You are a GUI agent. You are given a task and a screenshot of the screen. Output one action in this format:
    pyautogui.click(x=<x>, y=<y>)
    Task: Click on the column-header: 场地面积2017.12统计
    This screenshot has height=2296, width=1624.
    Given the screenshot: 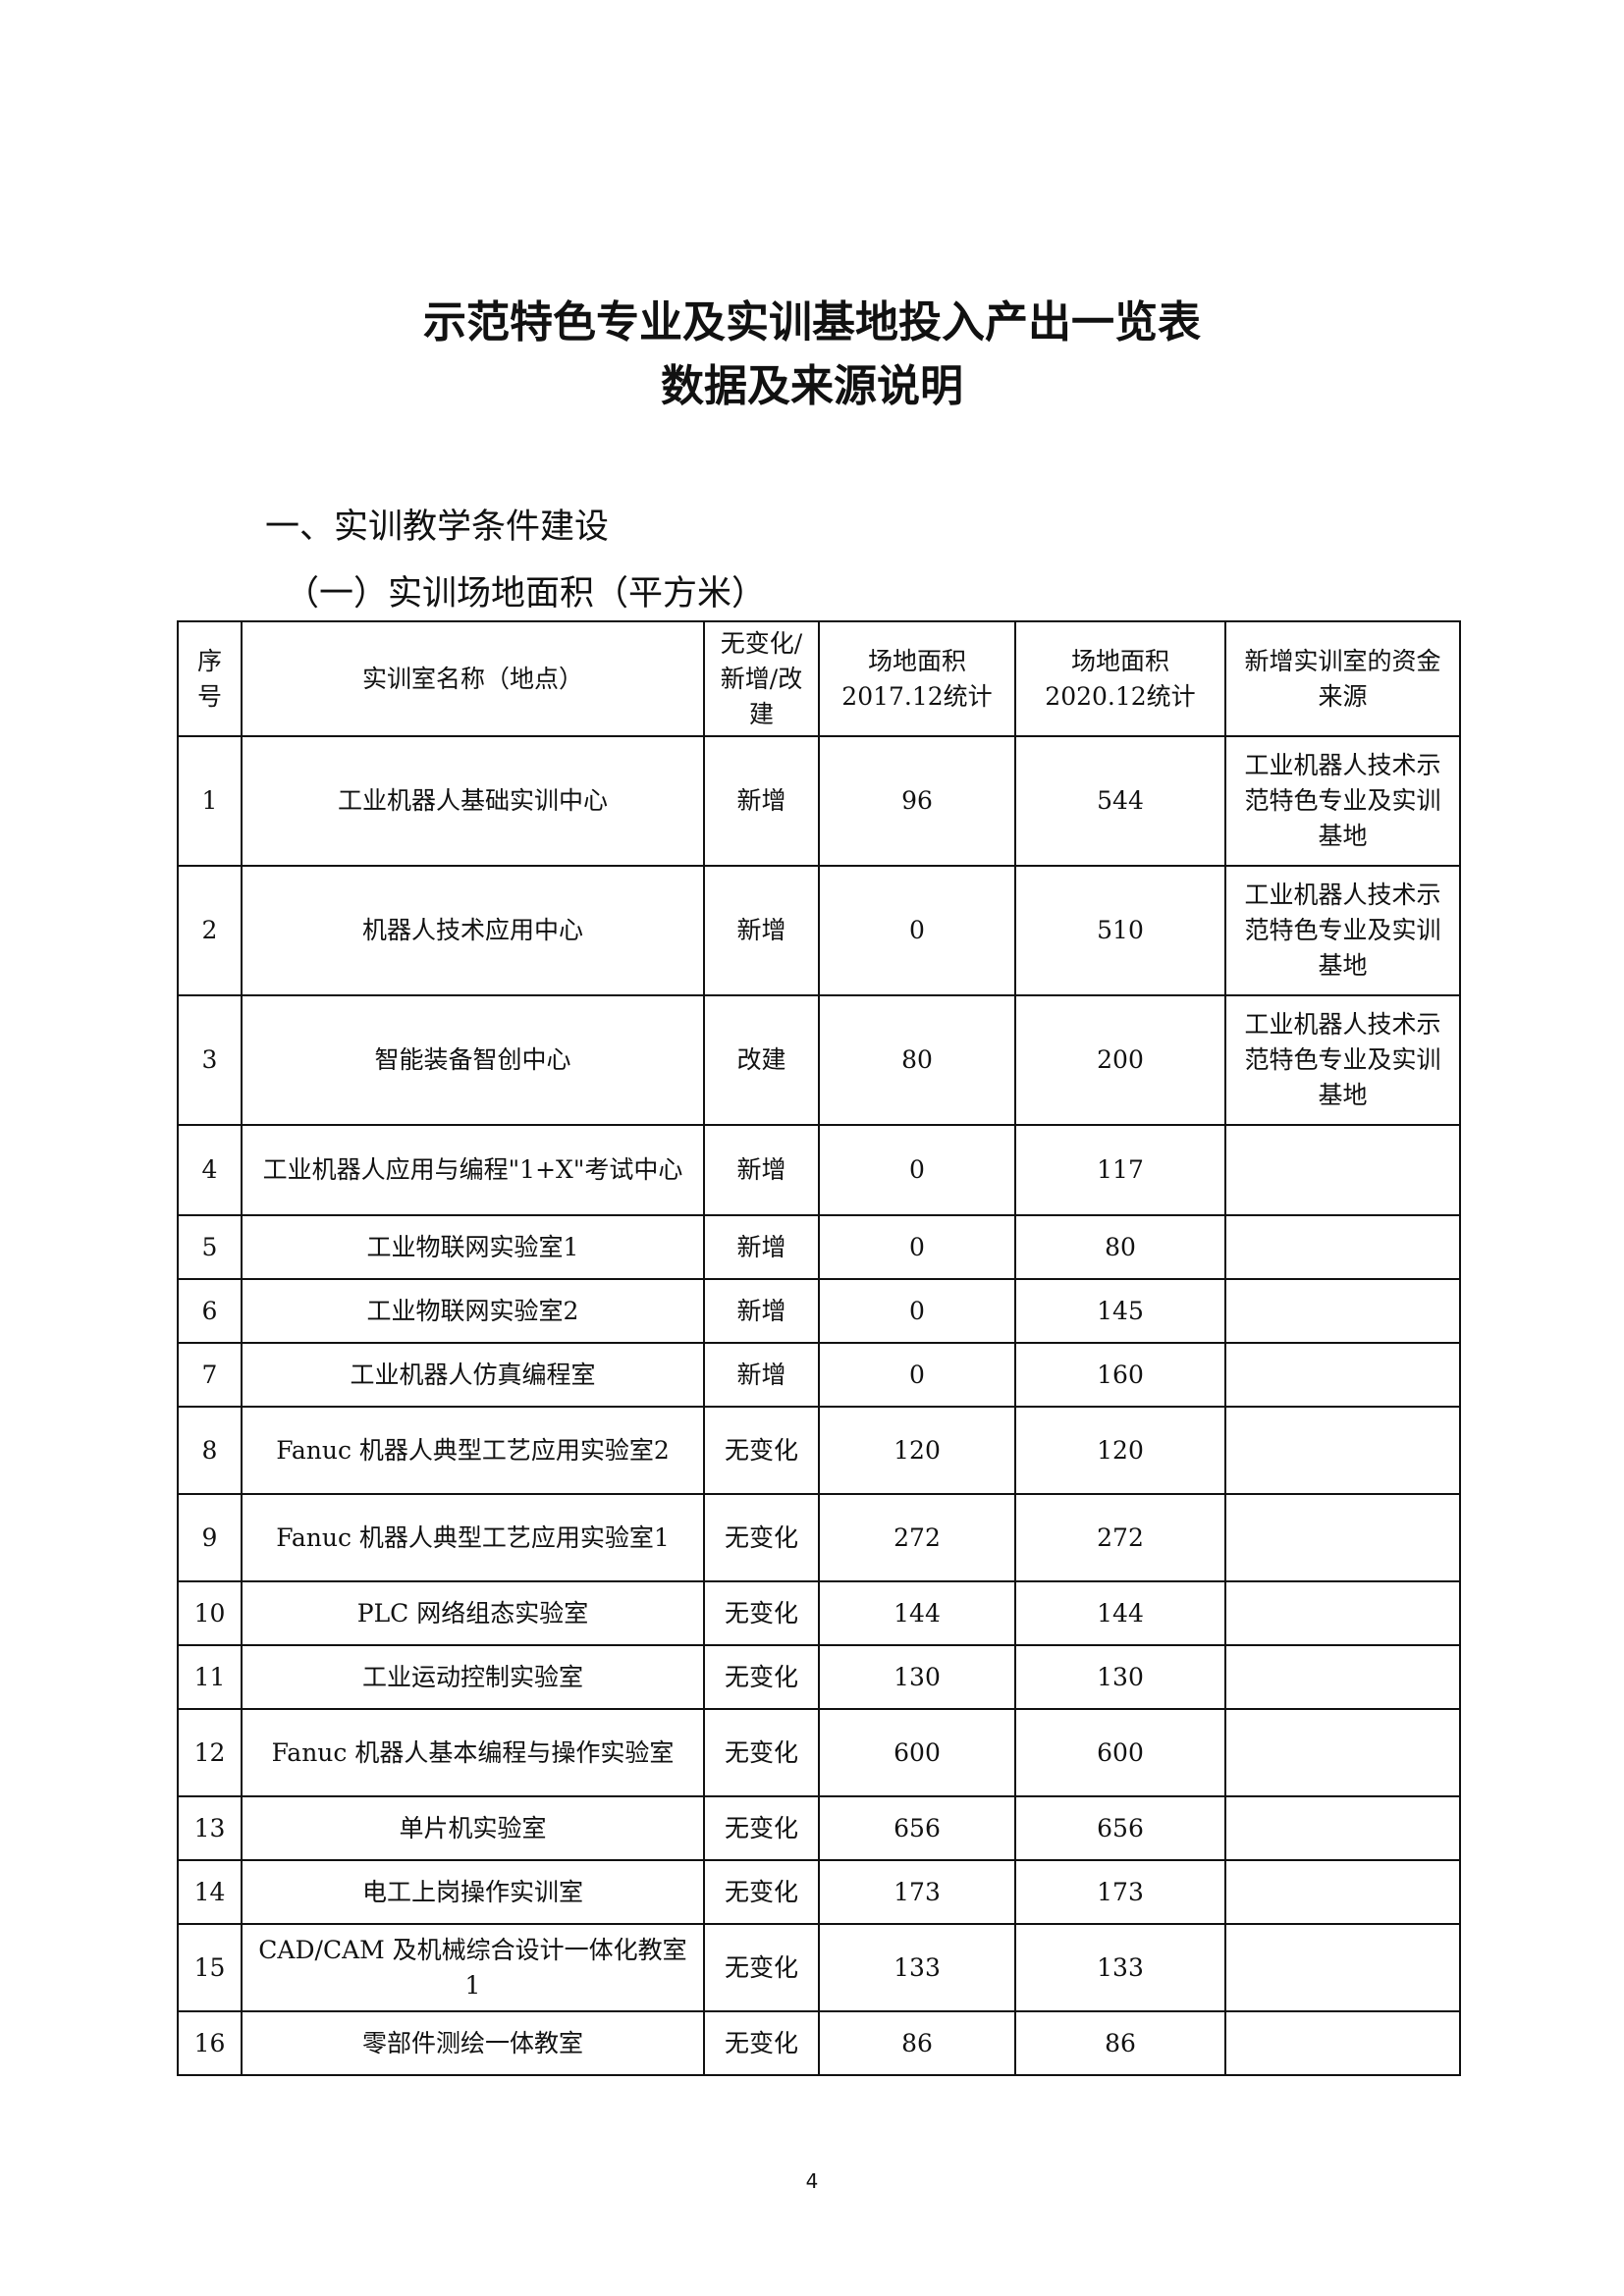 What is the action you would take?
    pyautogui.click(x=917, y=678)
    